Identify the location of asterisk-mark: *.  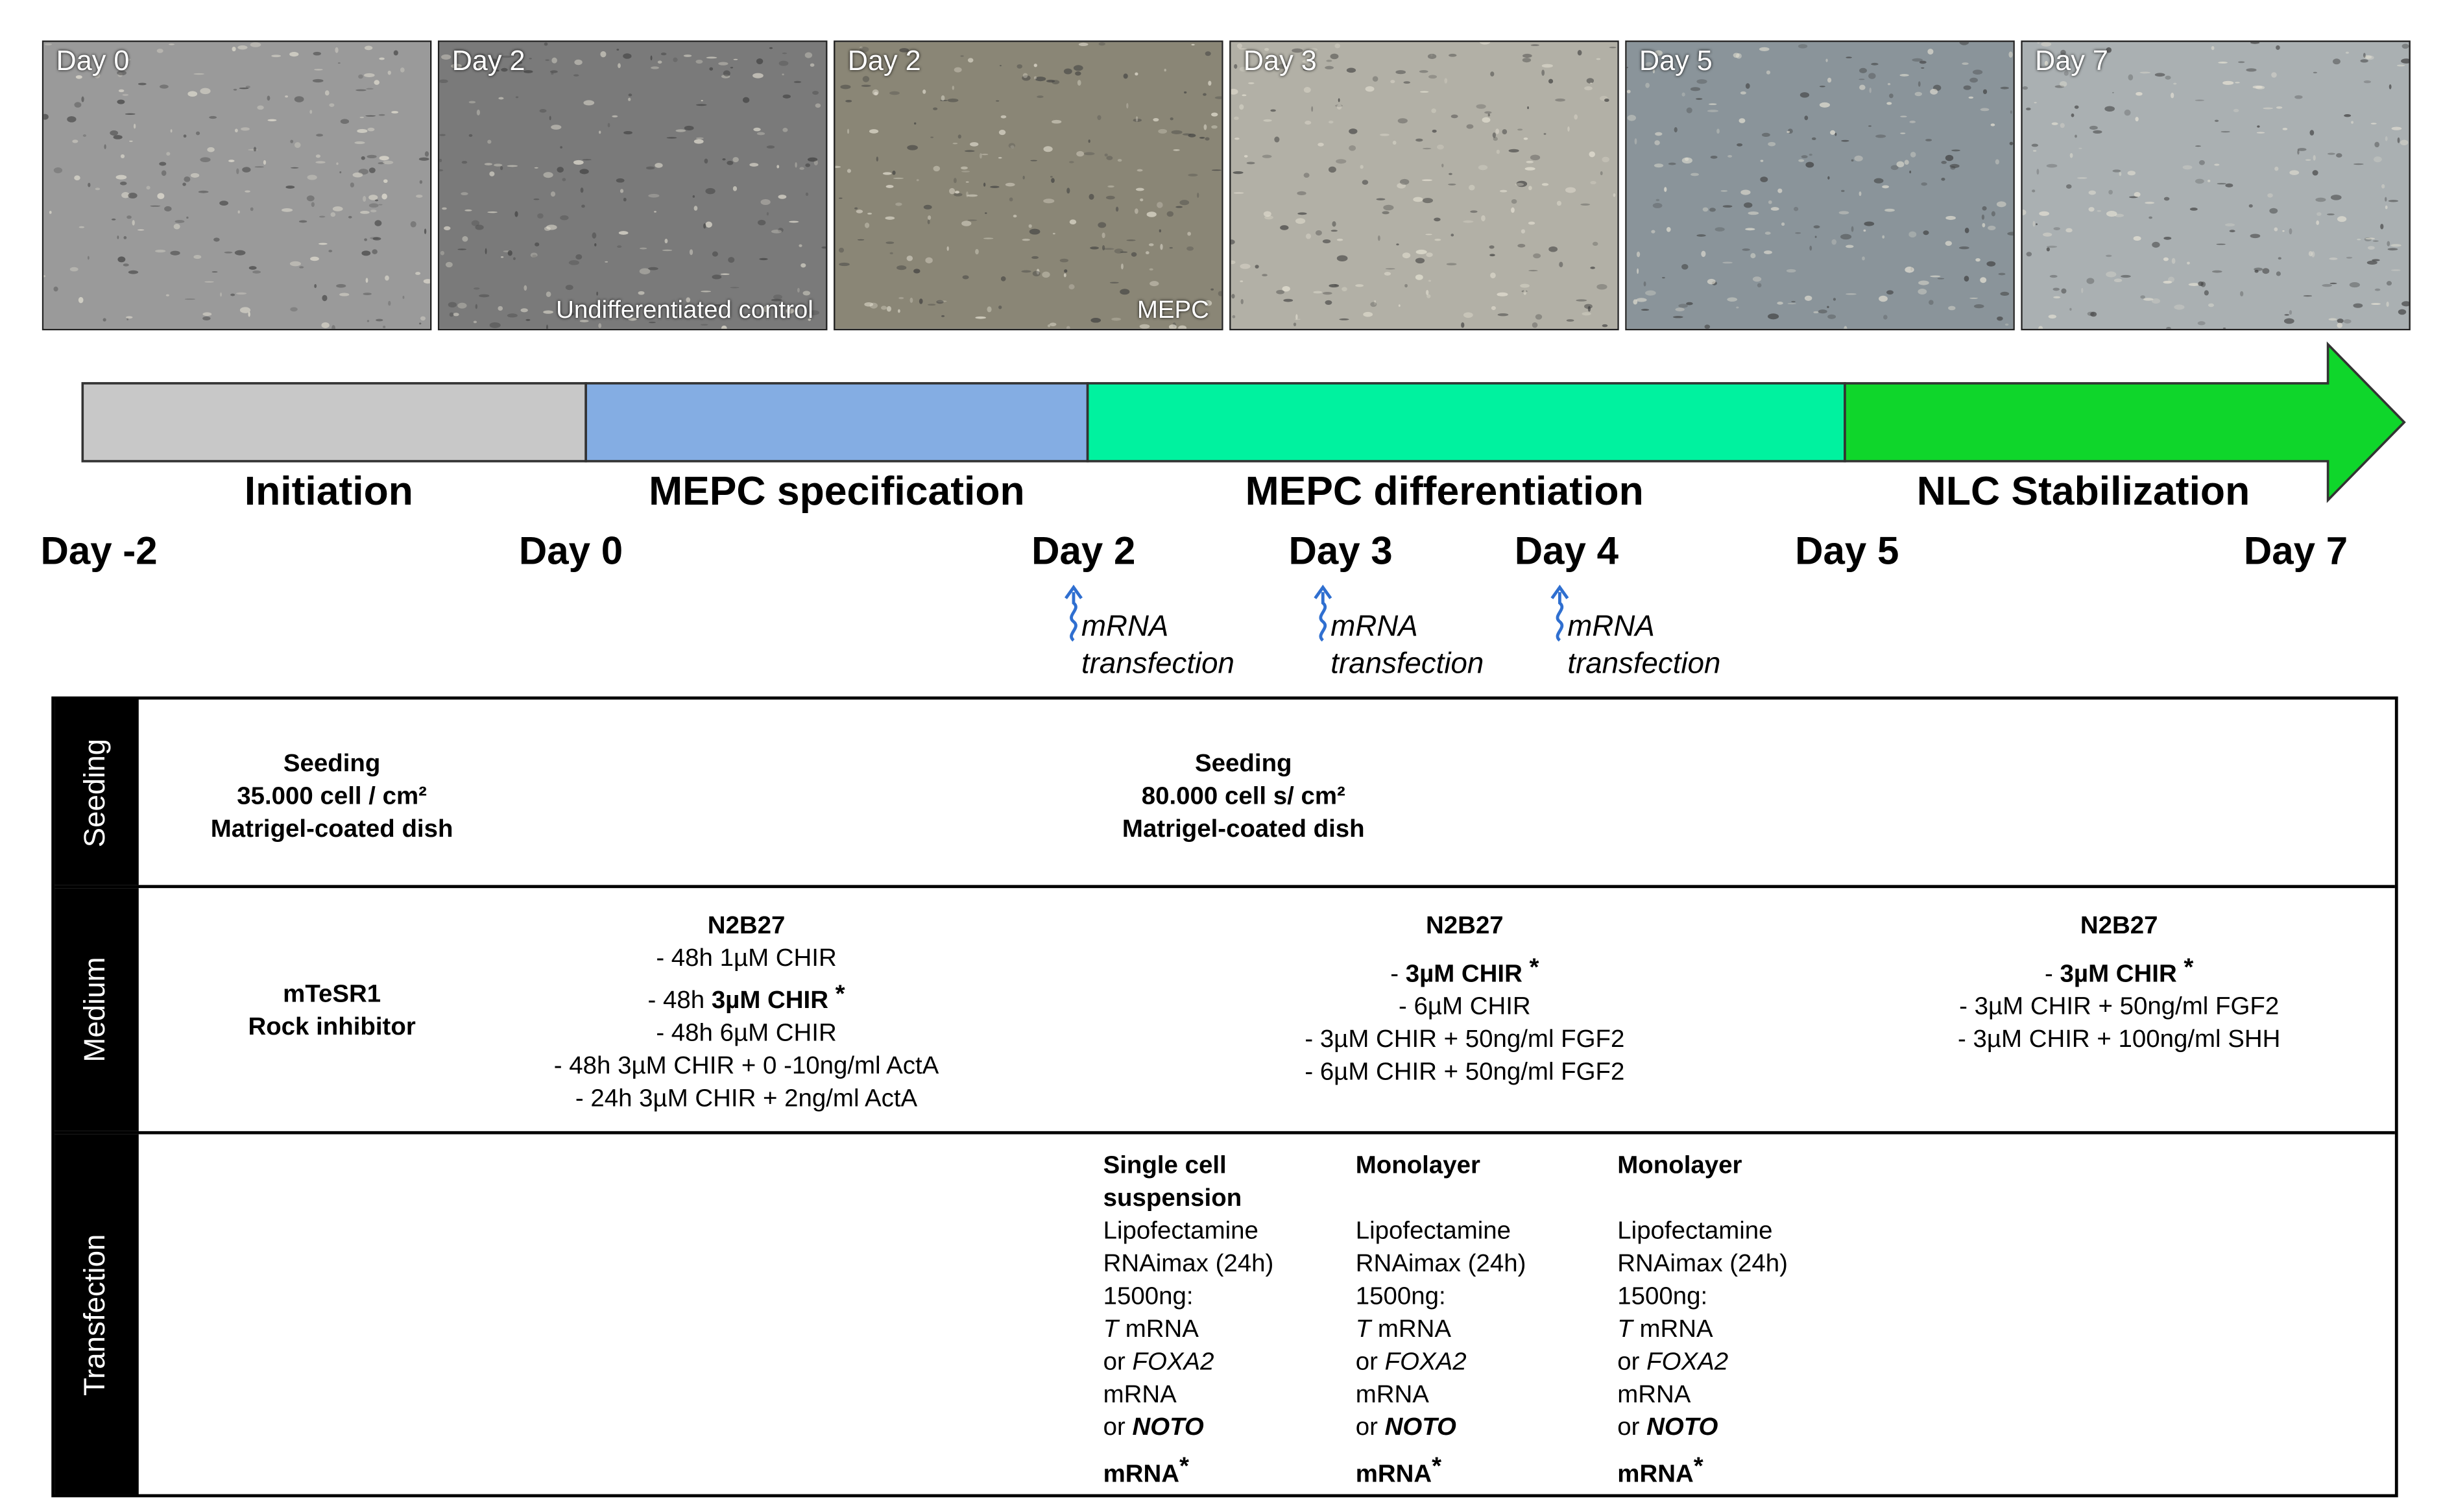
(836, 995).